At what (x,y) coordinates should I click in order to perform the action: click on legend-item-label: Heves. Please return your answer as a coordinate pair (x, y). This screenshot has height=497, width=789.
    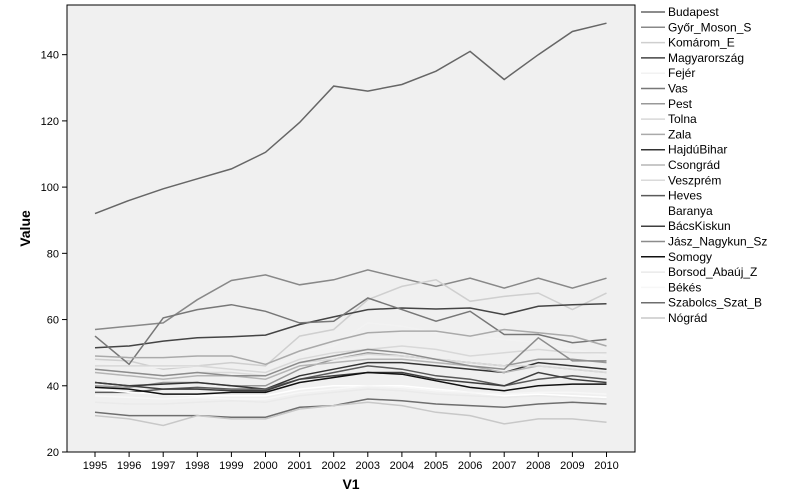
    Looking at the image, I should click on (685, 196).